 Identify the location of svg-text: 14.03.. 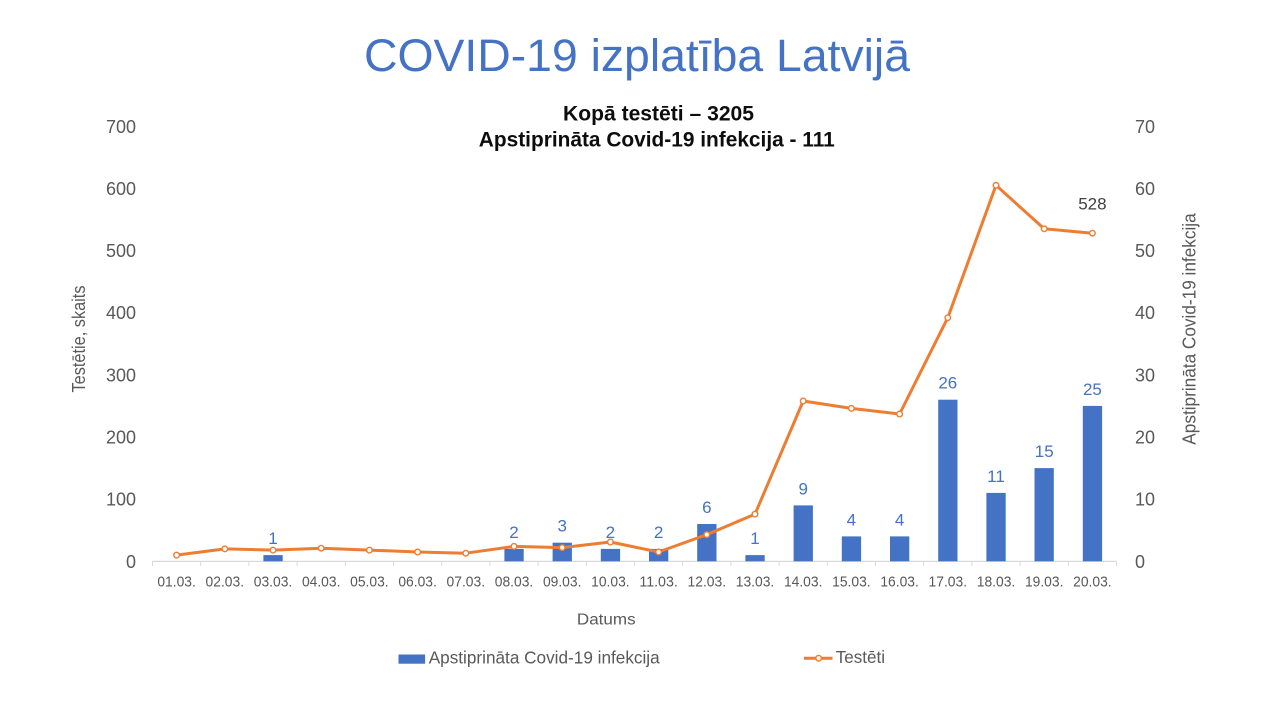
(803, 583).